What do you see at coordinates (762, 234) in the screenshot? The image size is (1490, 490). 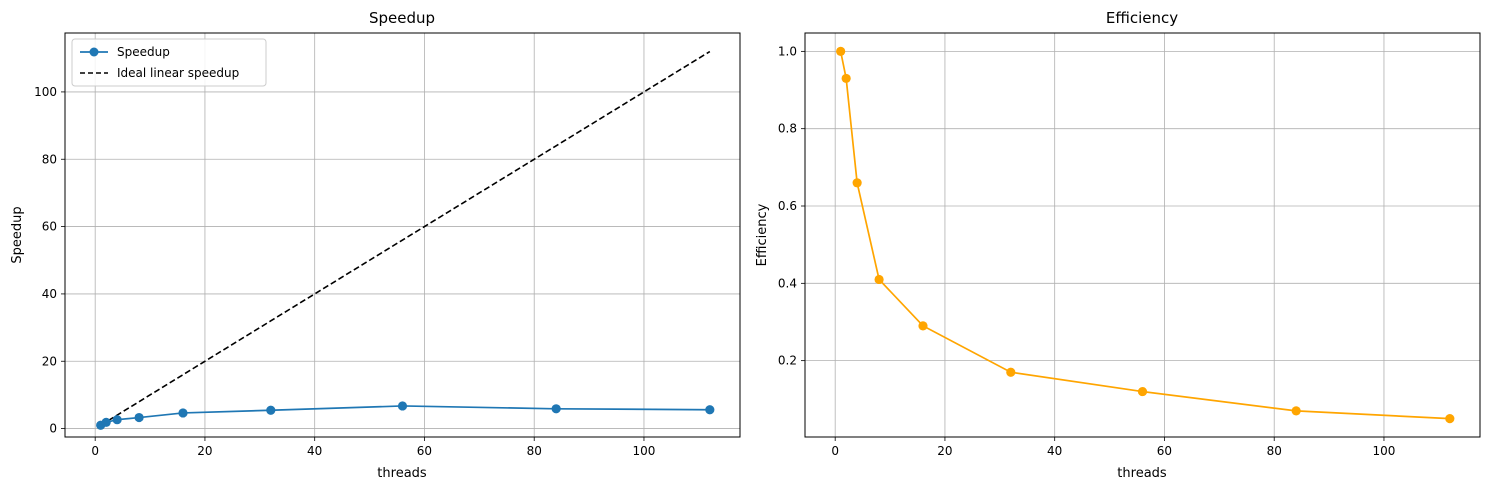 I see `y-axis-label-efficiency: Efficiency` at bounding box center [762, 234].